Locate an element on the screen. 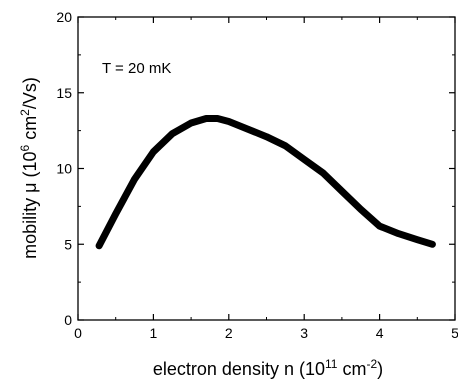  y-tick-label: 5 is located at coordinates (68, 244).